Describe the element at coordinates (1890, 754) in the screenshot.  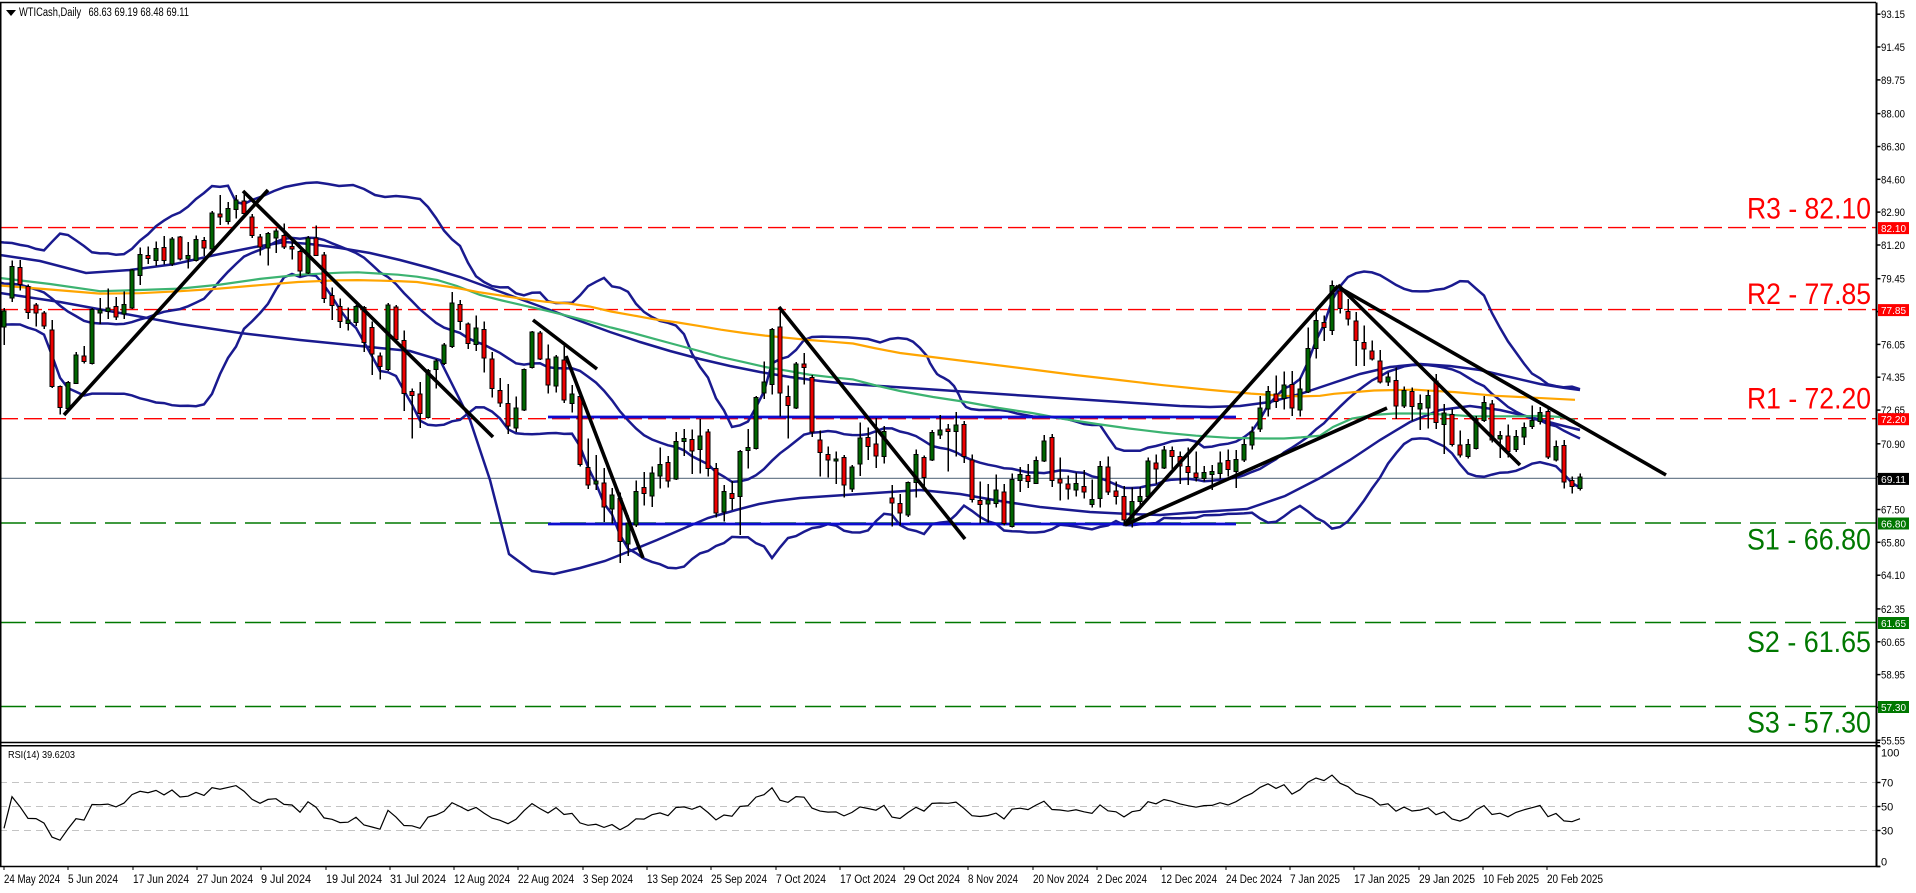
I see `svg-text: 100` at that location.